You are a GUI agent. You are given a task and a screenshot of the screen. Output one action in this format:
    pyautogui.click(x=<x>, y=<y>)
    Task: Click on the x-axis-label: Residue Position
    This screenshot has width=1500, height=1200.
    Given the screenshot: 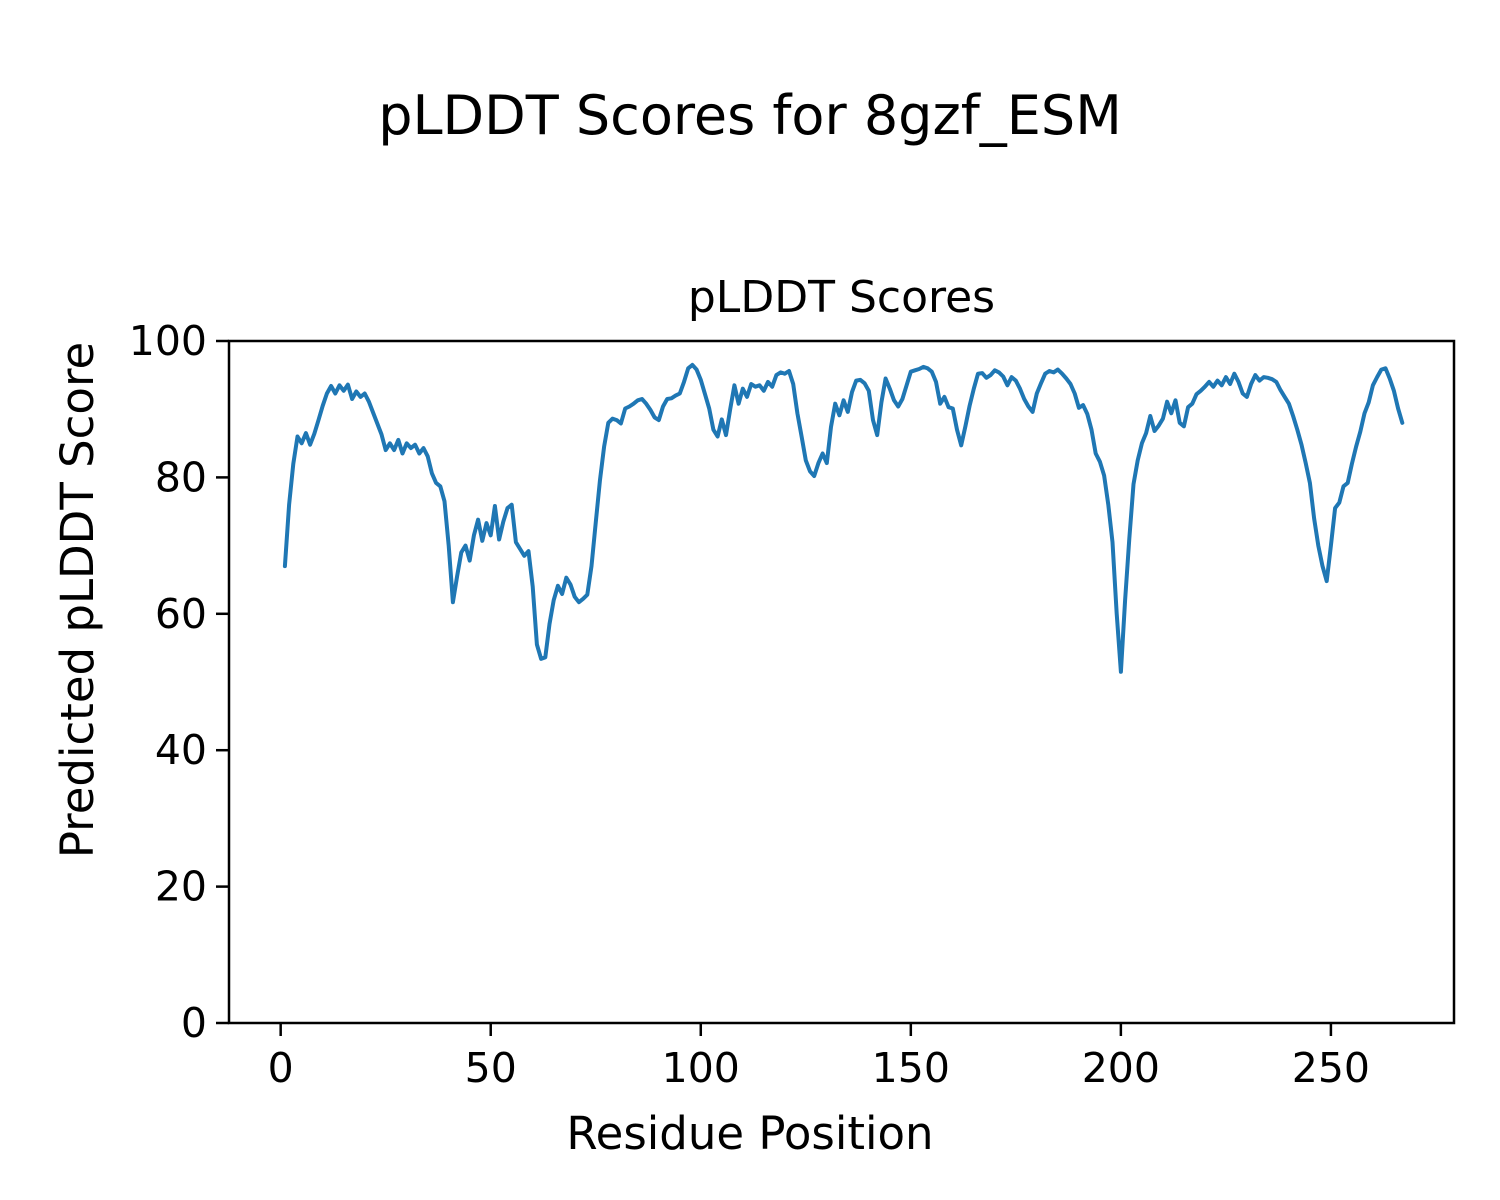 What is the action you would take?
    pyautogui.click(x=750, y=1133)
    